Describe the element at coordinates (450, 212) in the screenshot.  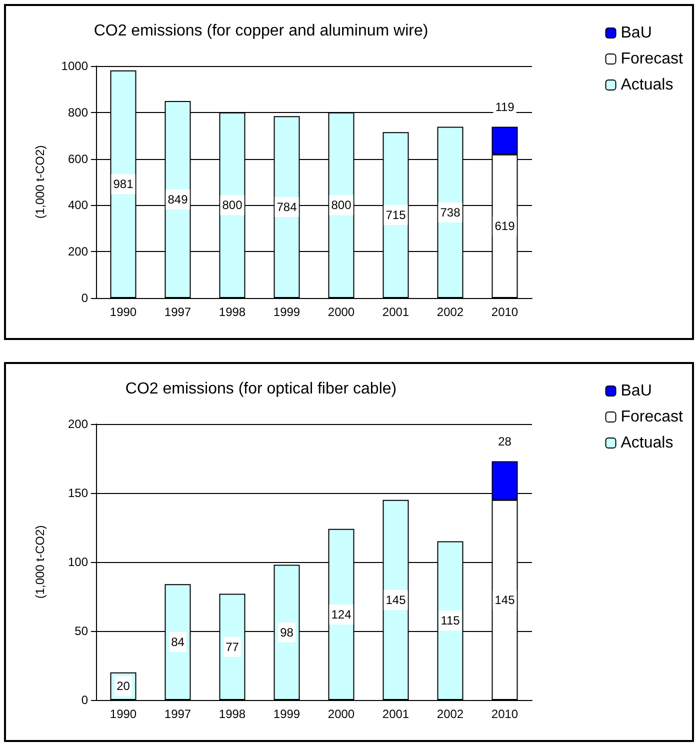
I see `data-label: 738` at that location.